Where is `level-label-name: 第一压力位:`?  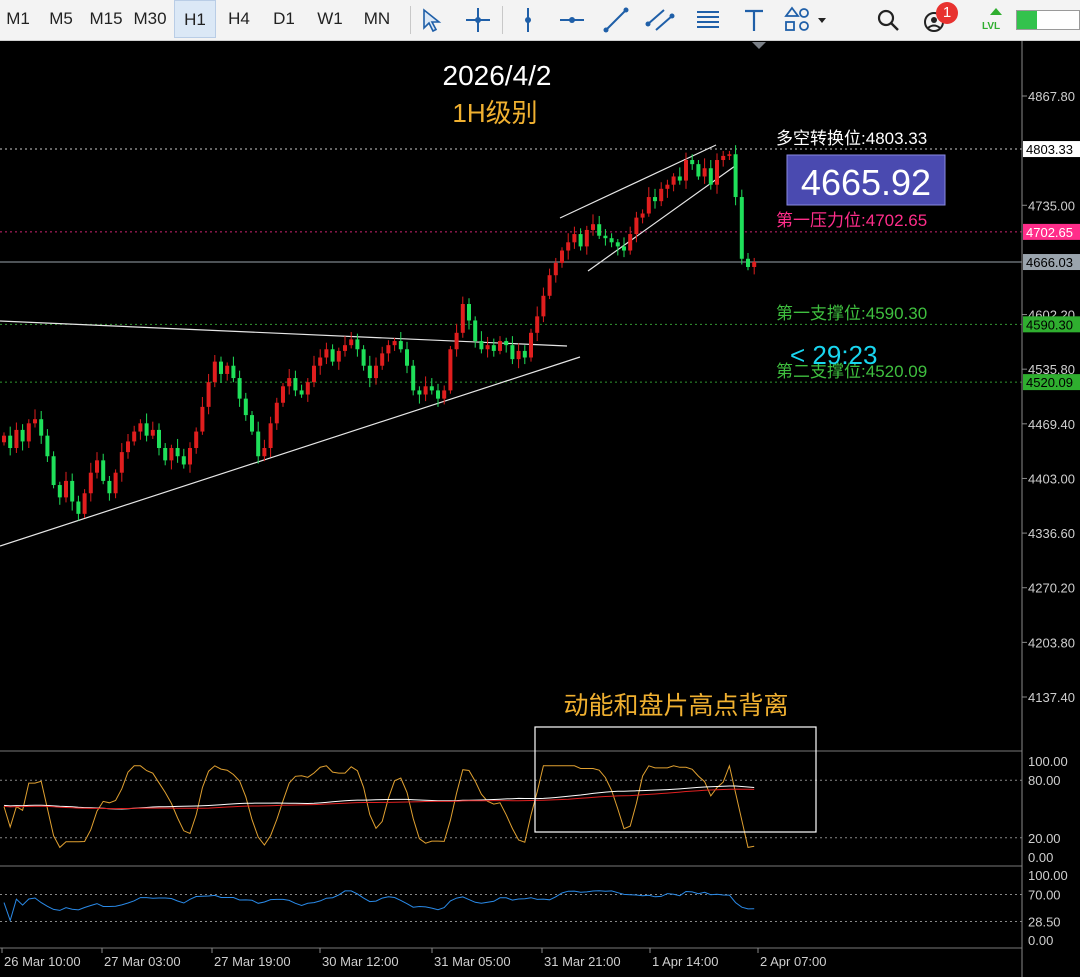
level-label-name: 第一压力位: is located at coordinates (821, 220).